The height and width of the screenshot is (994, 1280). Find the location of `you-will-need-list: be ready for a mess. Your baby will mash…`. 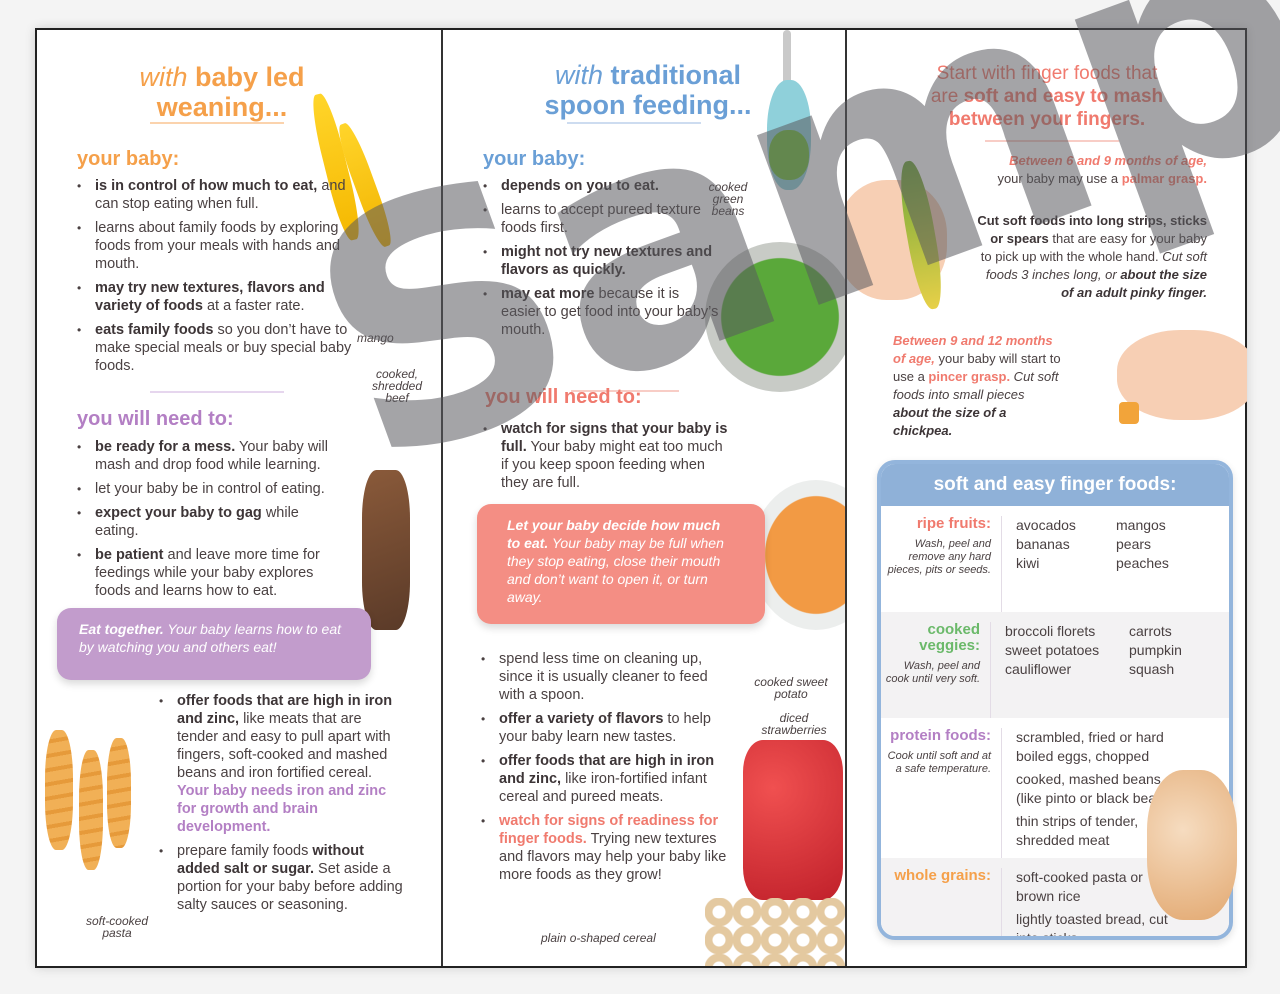

you-will-need-list: be ready for a mess. Your baby will mash… is located at coordinates (208, 522).